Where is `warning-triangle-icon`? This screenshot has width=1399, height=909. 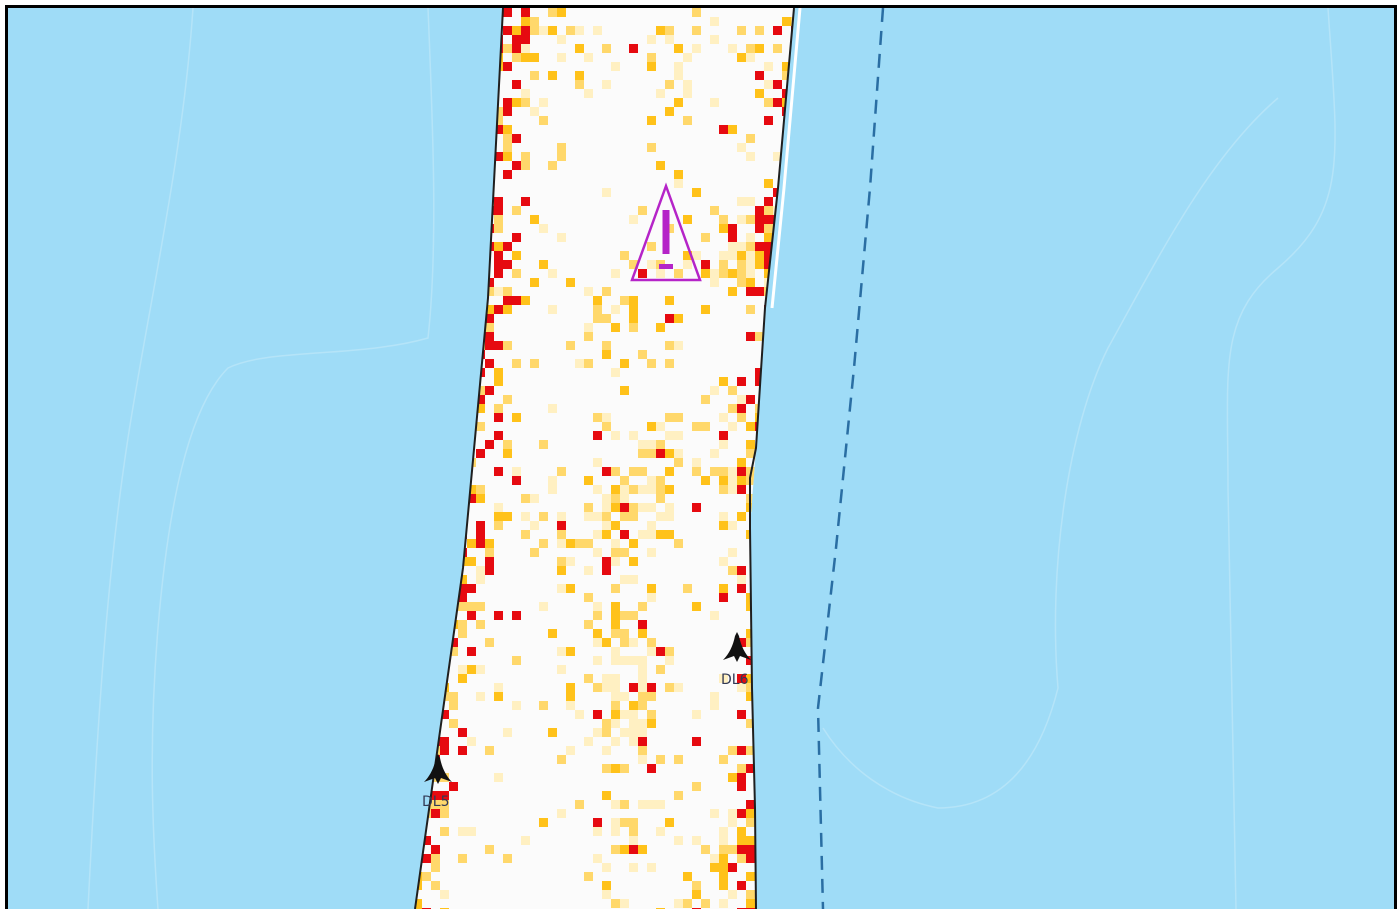
warning-triangle-icon is located at coordinates (666, 232).